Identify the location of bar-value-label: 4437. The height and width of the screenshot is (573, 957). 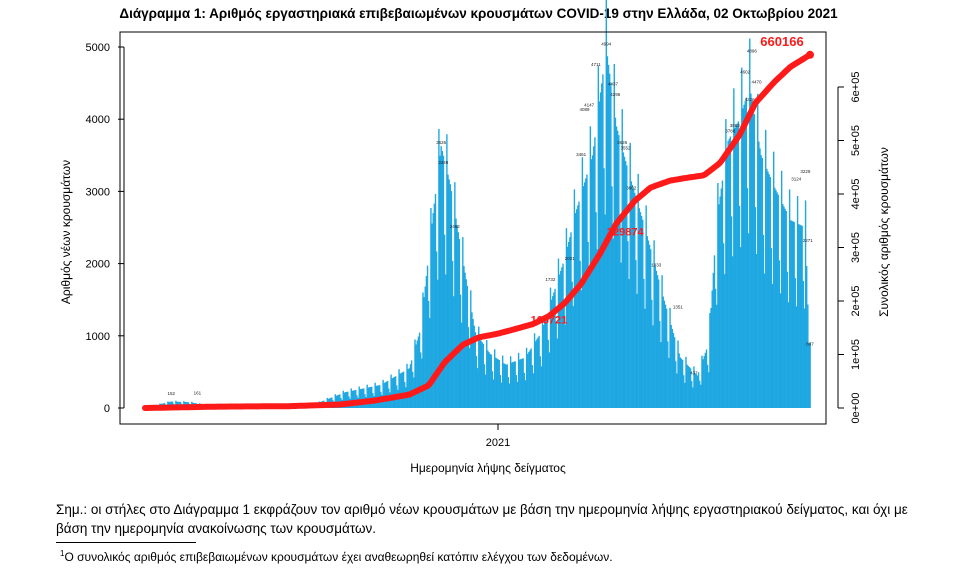
(613, 84).